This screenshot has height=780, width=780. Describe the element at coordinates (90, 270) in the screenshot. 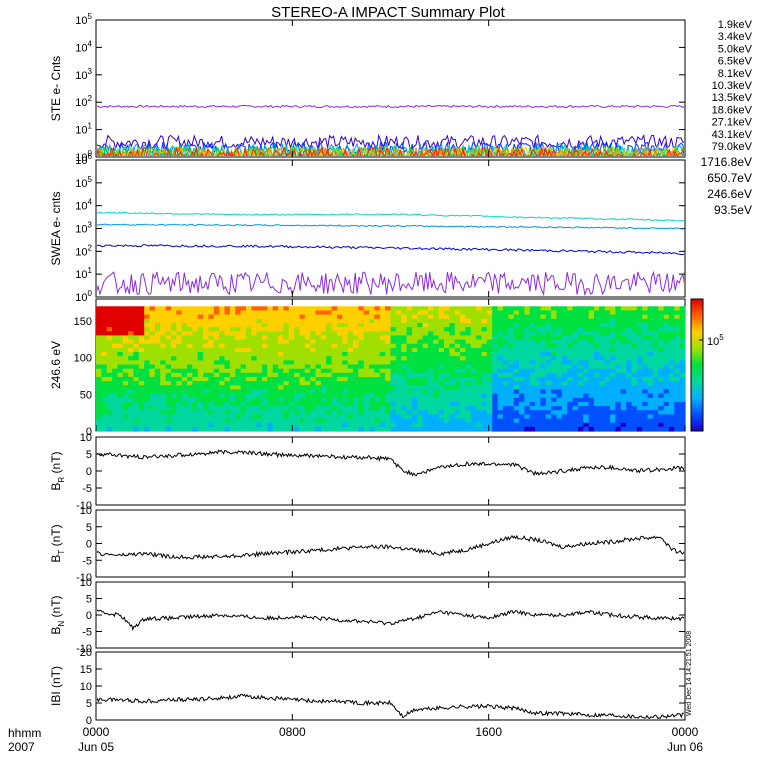

I see `swea-ytick-label-exp: 1` at that location.